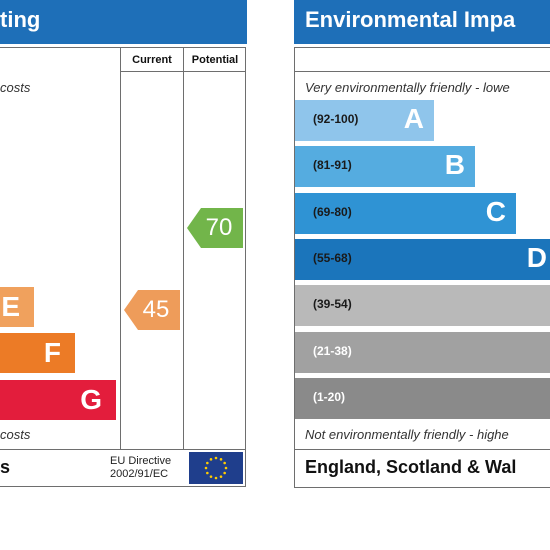 The height and width of the screenshot is (550, 550). What do you see at coordinates (413, 118) in the screenshot?
I see `band-letter-label: A` at bounding box center [413, 118].